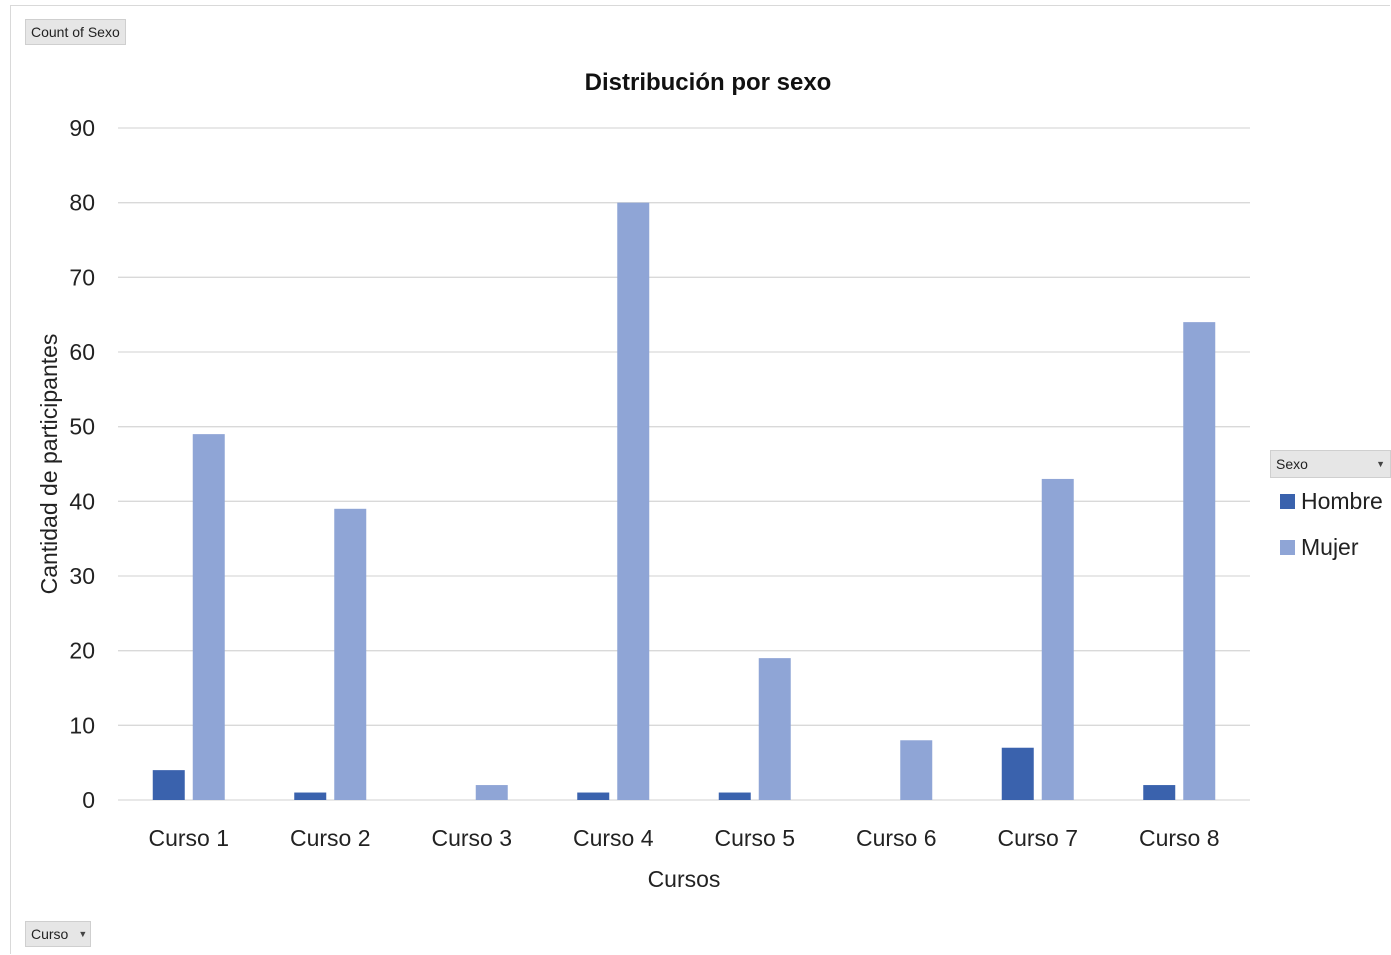  Describe the element at coordinates (82, 352) in the screenshot. I see `y-tick-label: 60` at that location.